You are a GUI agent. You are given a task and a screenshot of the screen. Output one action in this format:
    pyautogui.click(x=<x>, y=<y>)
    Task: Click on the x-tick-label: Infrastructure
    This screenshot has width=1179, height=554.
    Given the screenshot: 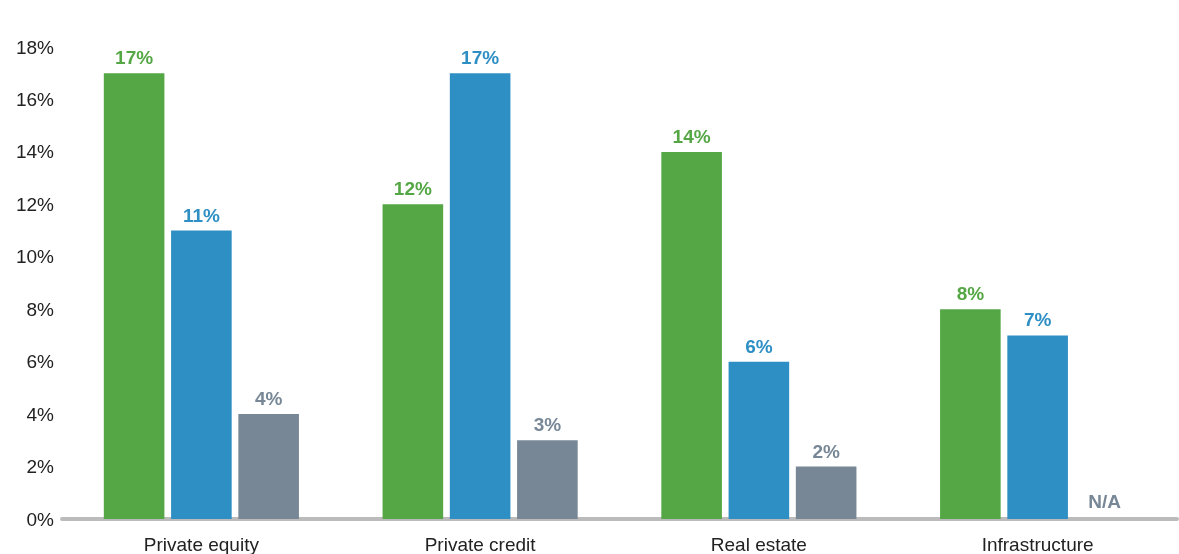 What is the action you would take?
    pyautogui.click(x=1037, y=544)
    